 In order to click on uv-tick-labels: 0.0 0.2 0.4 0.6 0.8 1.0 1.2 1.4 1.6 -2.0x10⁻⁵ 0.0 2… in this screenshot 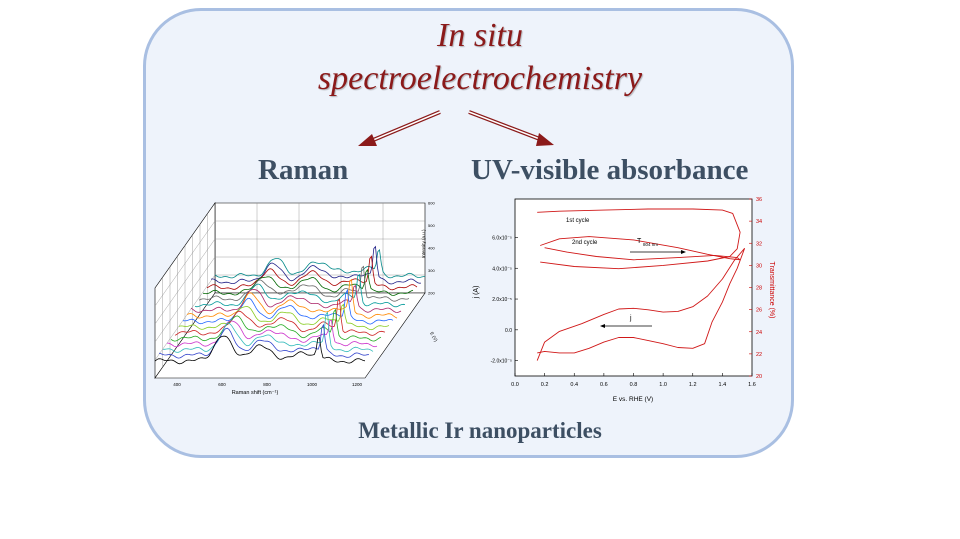, I will do `click(627, 292)`.